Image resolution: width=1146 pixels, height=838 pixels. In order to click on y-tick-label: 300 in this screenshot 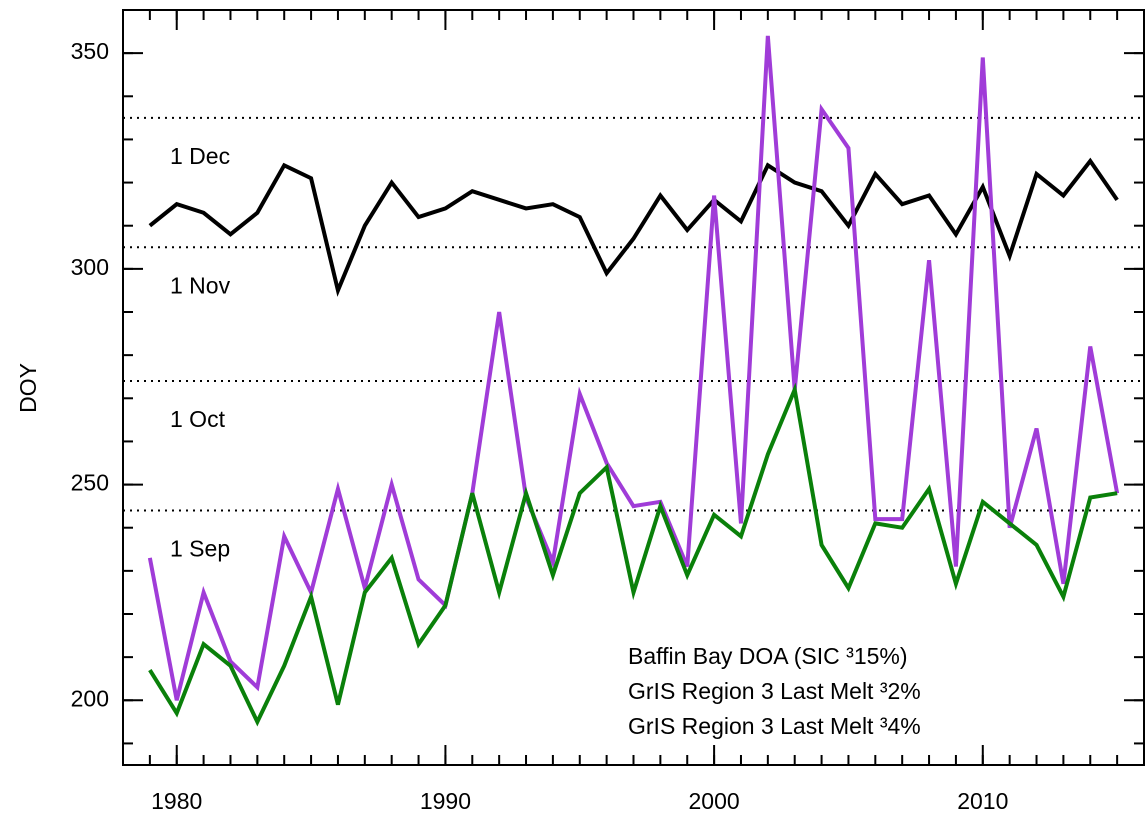, I will do `click(90, 267)`.